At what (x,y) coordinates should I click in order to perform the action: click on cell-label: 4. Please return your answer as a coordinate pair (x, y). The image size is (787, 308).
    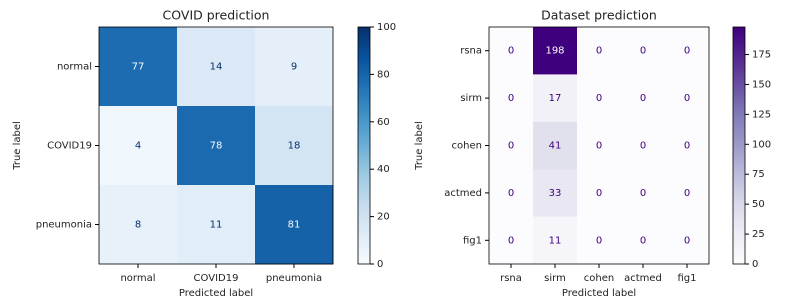
    Looking at the image, I should click on (138, 146).